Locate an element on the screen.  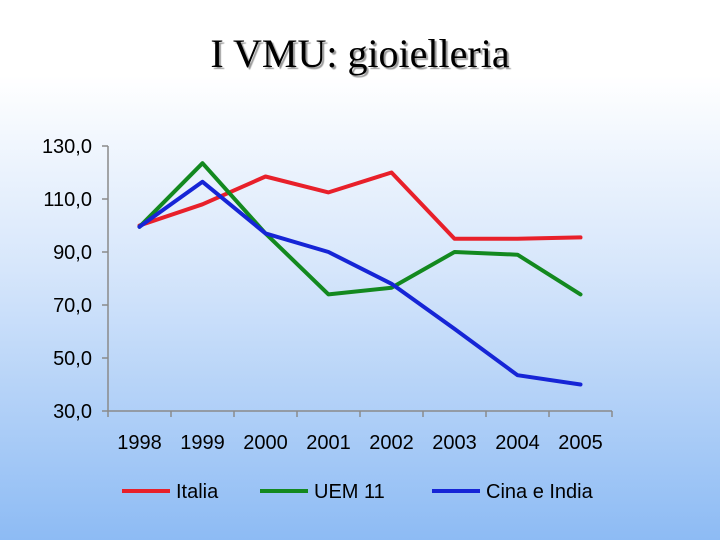
x-axis-ticks: 1998 1999 2000 2001 2002 2003 2004 2005 is located at coordinates (360, 432).